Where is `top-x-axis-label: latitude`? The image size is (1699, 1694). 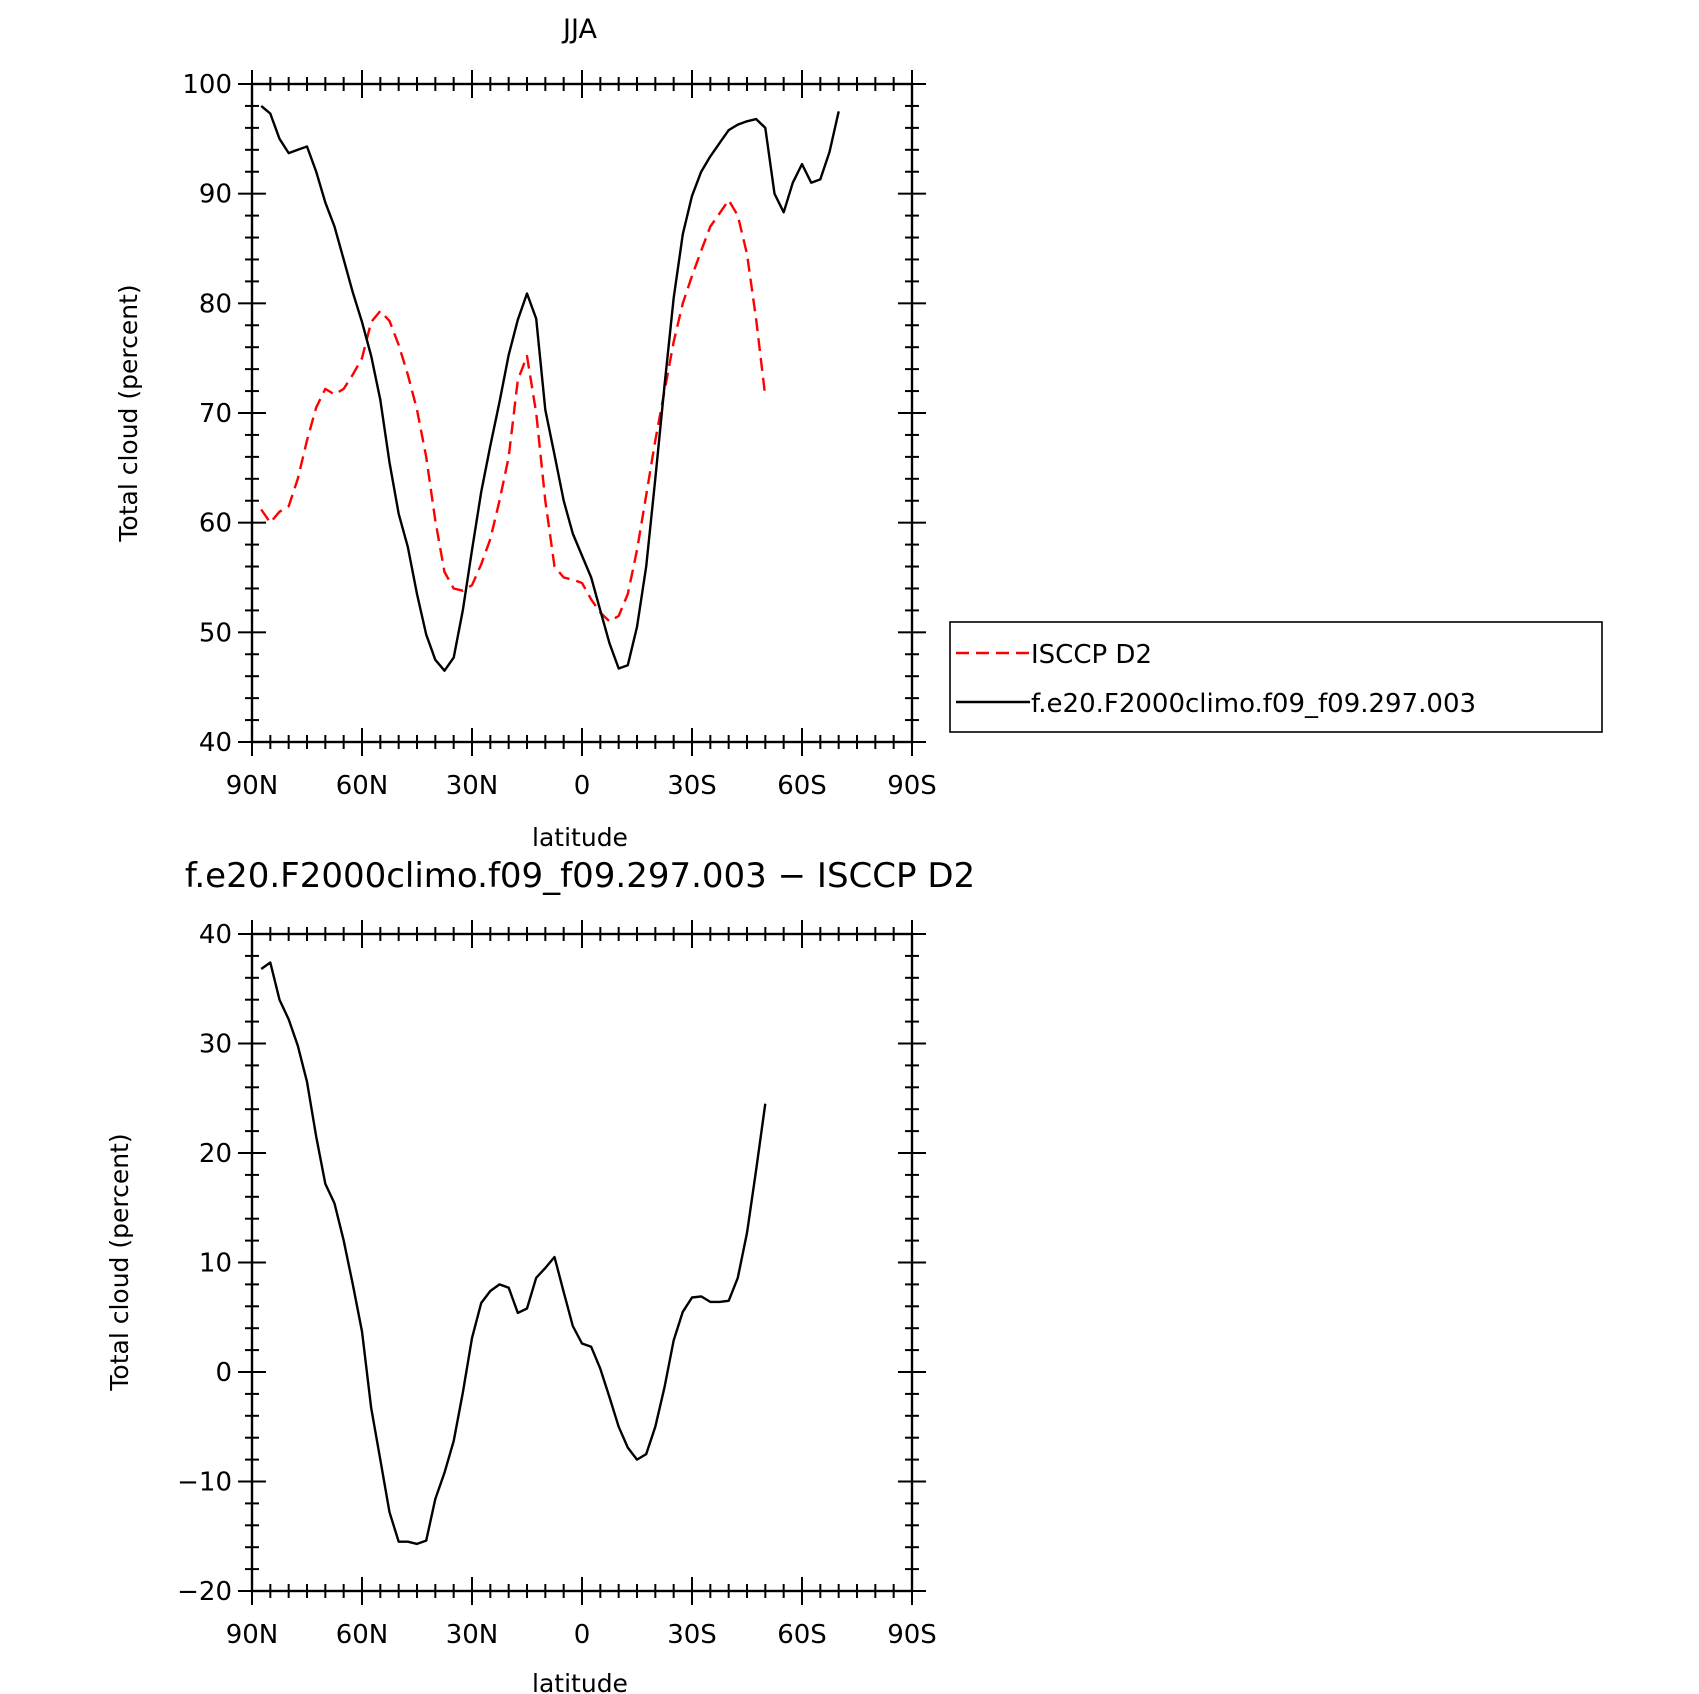
top-x-axis-label: latitude is located at coordinates (580, 837).